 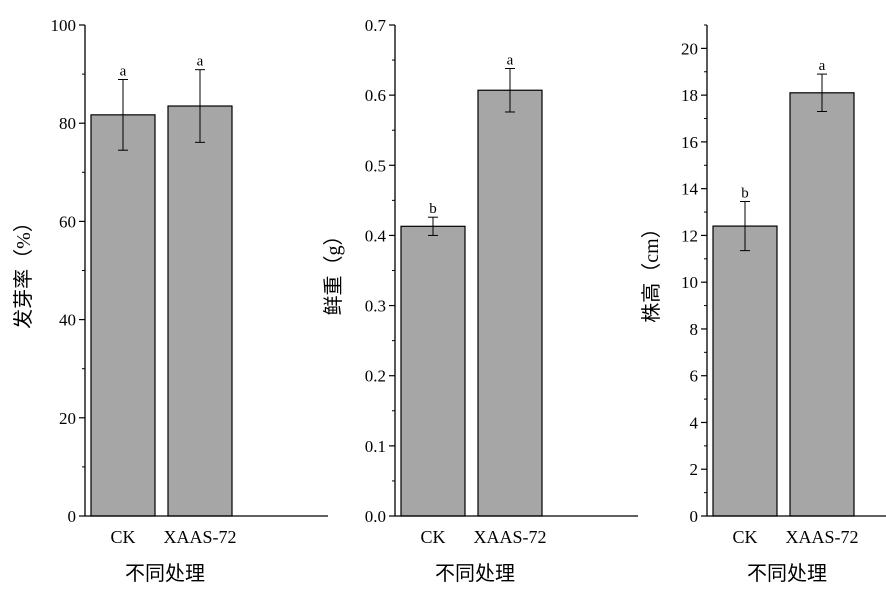 What do you see at coordinates (689, 282) in the screenshot?
I see `y-tick-label: 10` at bounding box center [689, 282].